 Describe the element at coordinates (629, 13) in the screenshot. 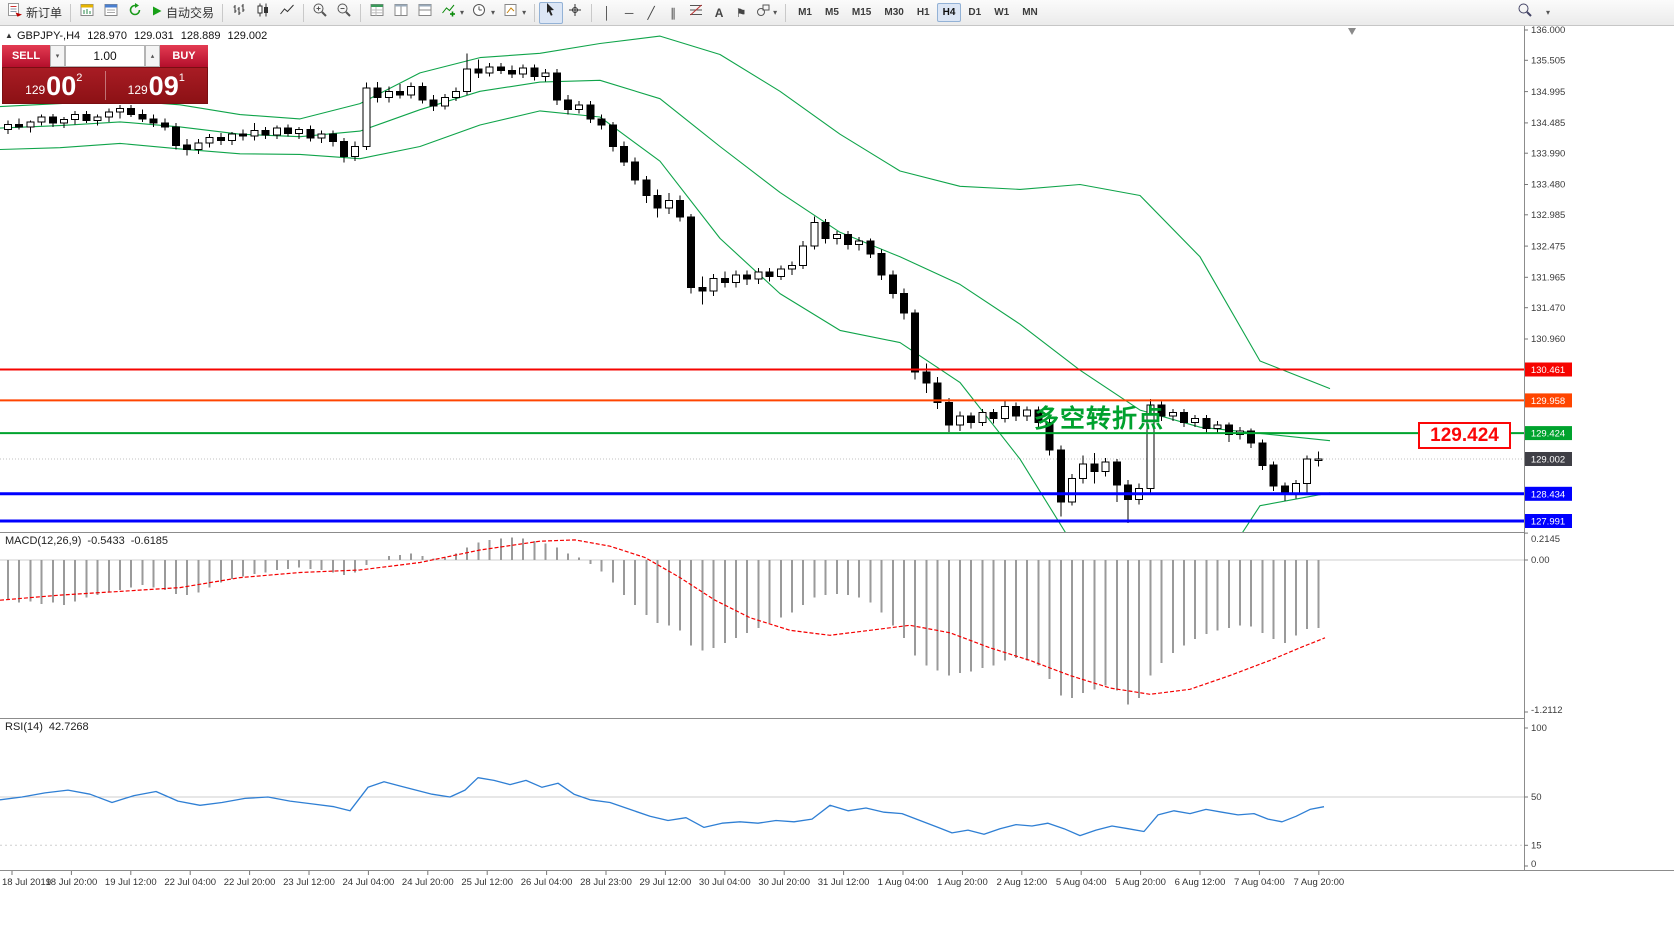

I see `horizontal-line-button: ─` at that location.